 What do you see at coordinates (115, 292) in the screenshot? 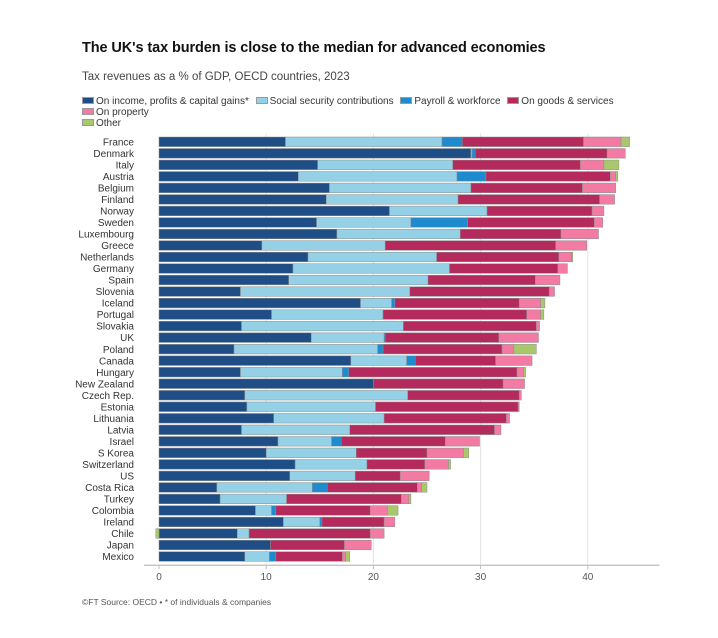
I see `country-label: Slovenia` at bounding box center [115, 292].